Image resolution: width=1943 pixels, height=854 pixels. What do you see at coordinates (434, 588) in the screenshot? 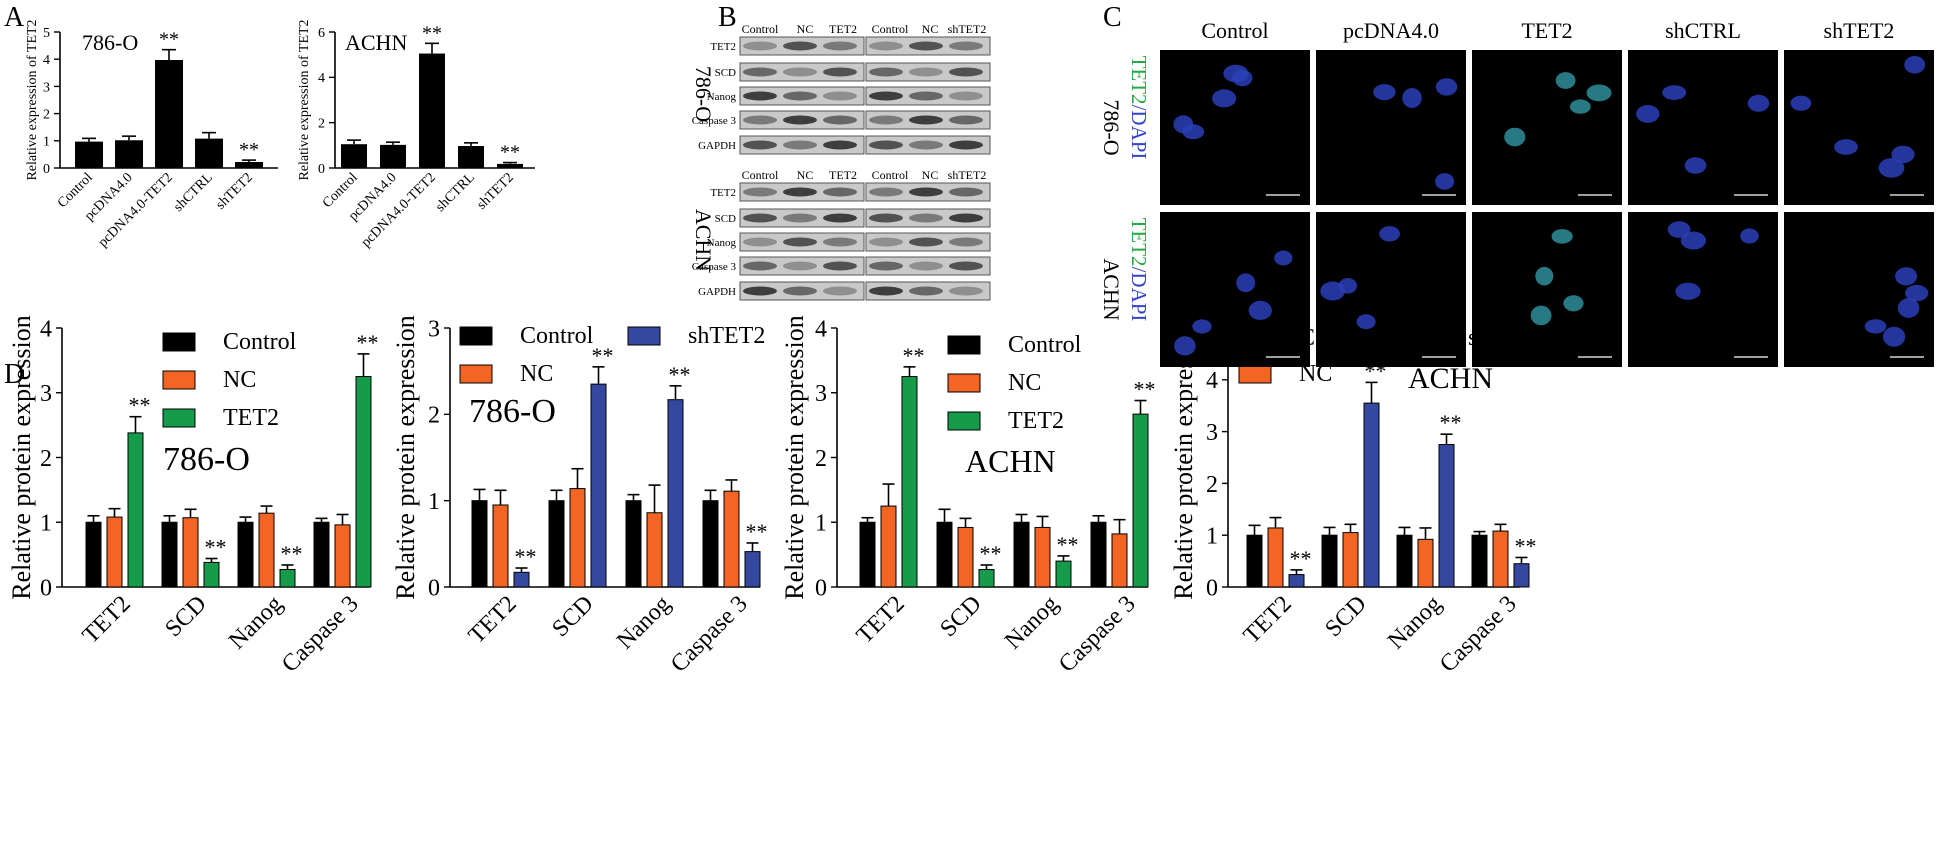
I see `y-tick-label: 0` at bounding box center [434, 588].